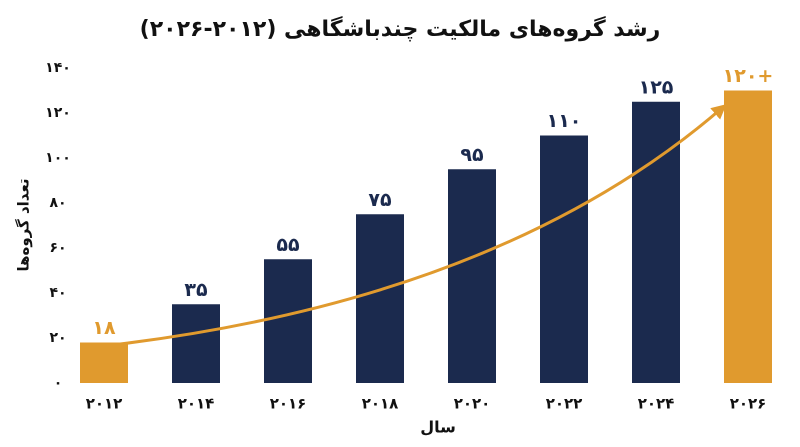 The width and height of the screenshot is (800, 447). Describe the element at coordinates (564, 121) in the screenshot. I see `value-label: ۱۱۰` at that location.